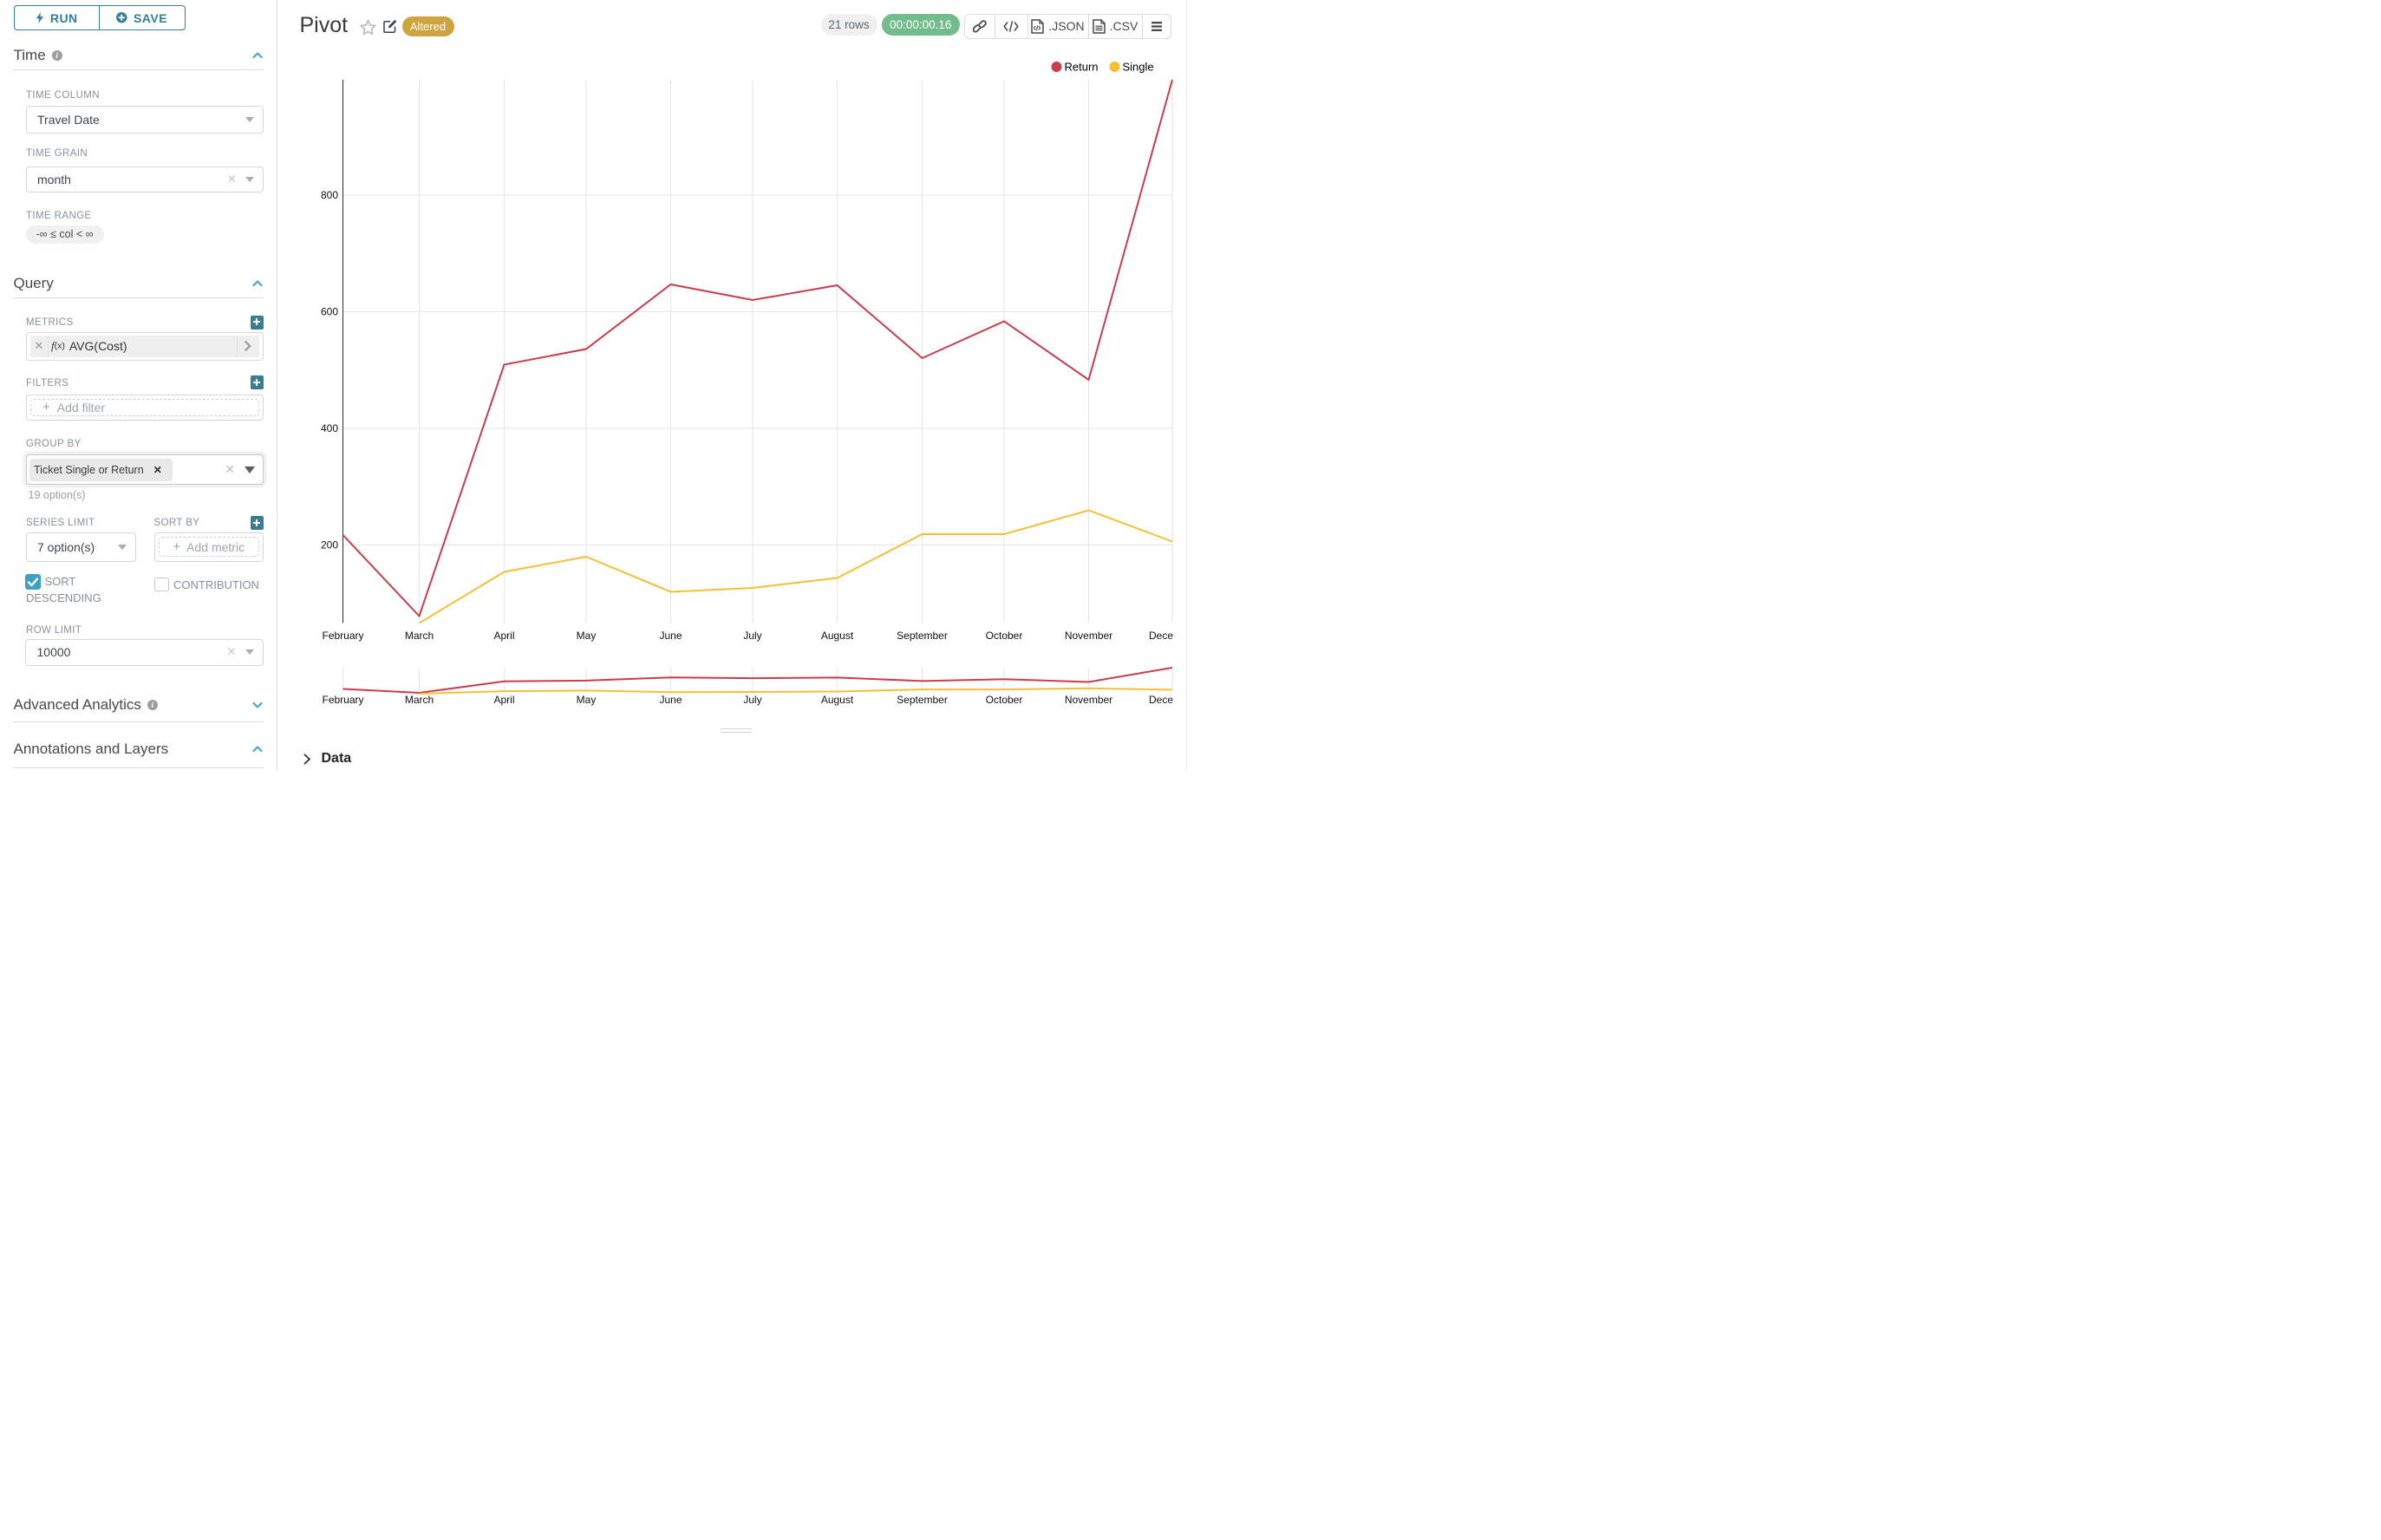 This screenshot has width=2381, height=1540. What do you see at coordinates (330, 428) in the screenshot?
I see `svg-text: 400` at bounding box center [330, 428].